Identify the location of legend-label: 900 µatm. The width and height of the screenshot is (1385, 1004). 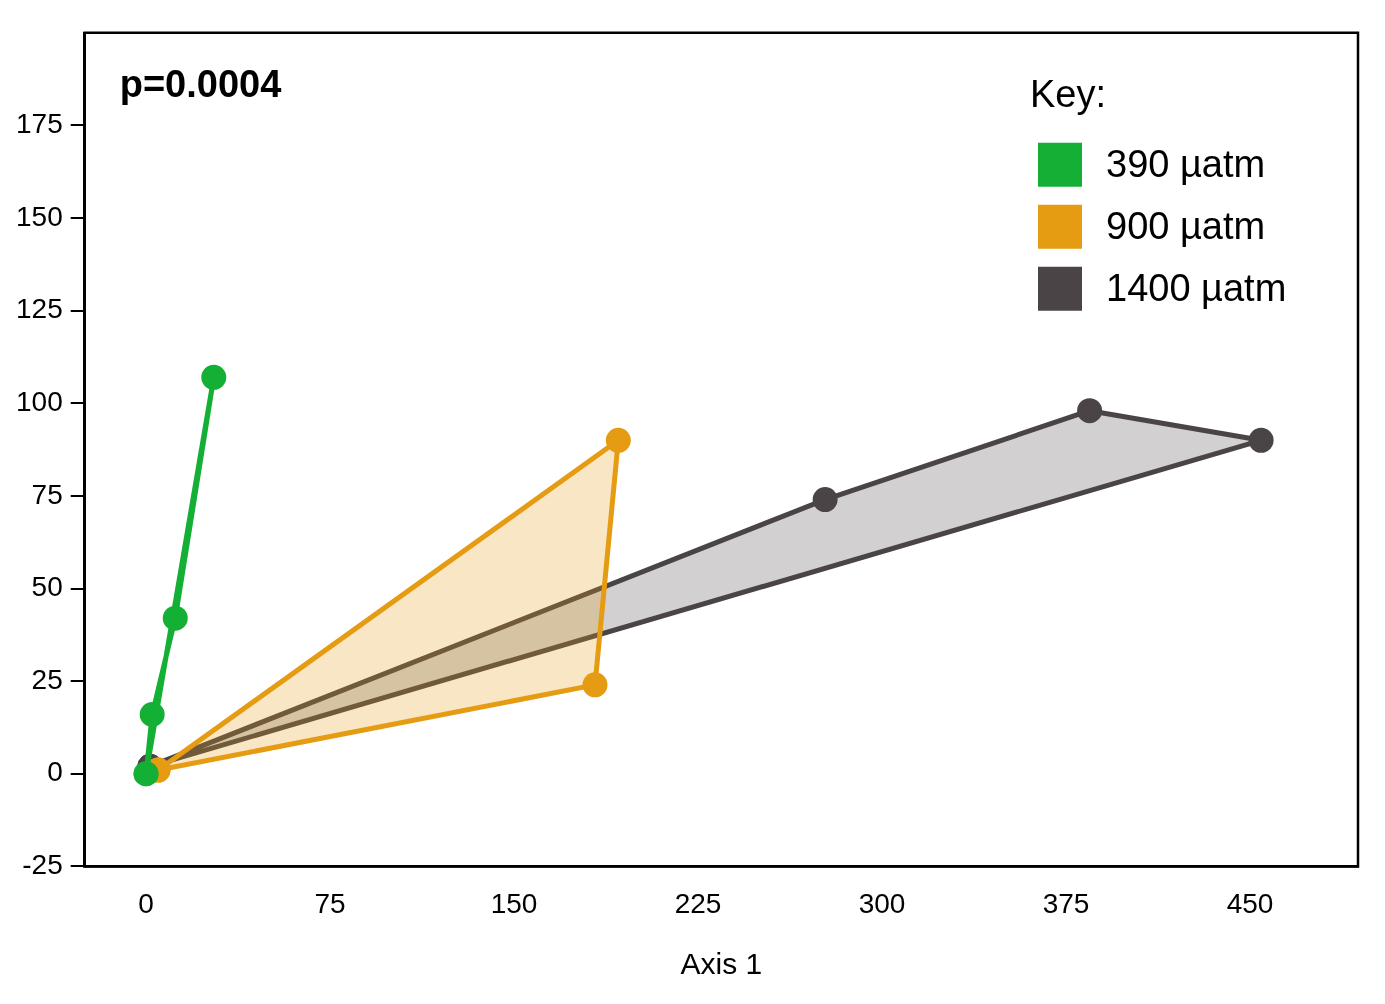
(1186, 226).